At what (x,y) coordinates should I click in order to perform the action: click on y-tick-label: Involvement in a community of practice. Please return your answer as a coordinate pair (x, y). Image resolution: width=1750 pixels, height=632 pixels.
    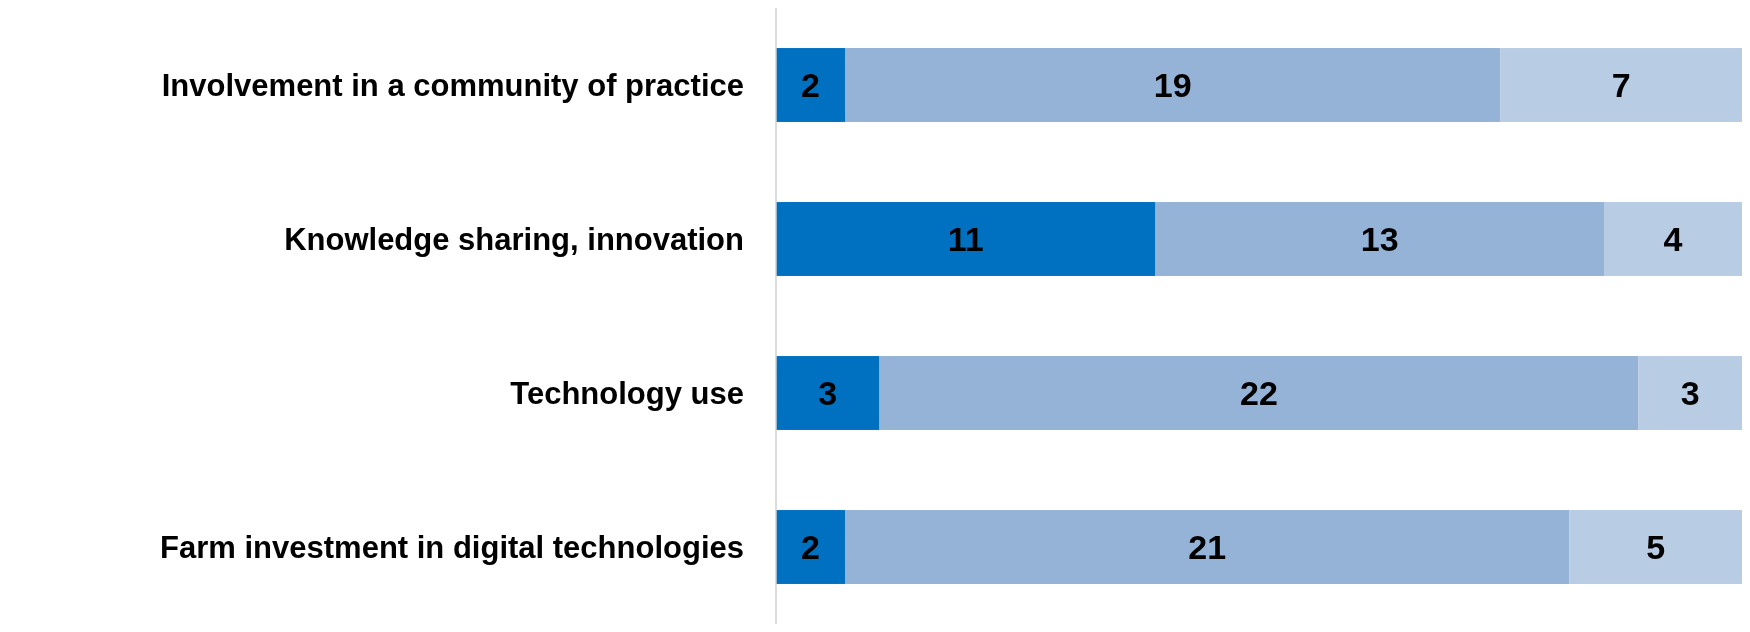
    Looking at the image, I should click on (452, 85).